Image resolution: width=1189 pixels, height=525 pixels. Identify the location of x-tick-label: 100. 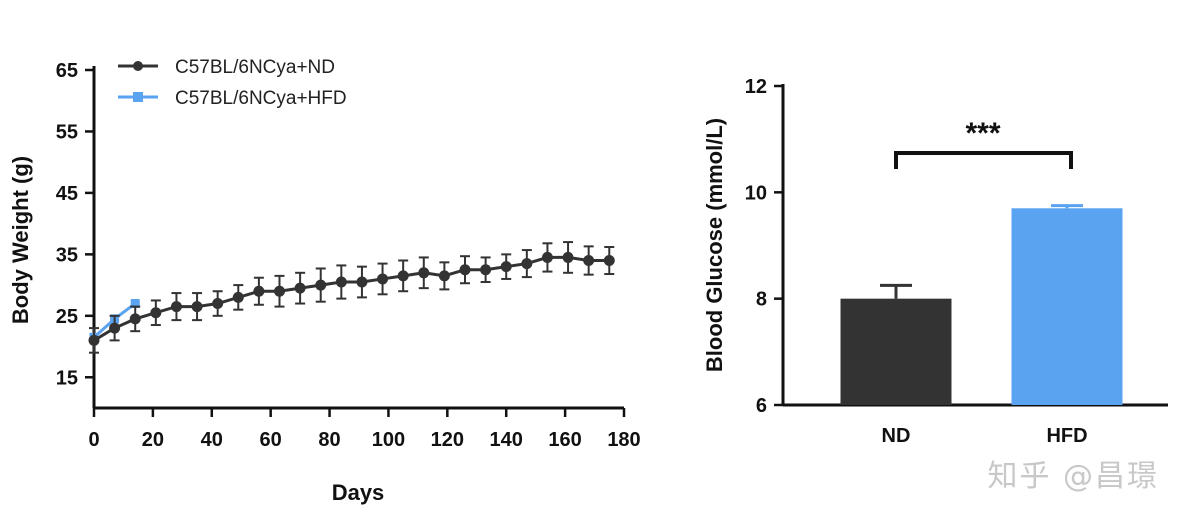
(388, 440).